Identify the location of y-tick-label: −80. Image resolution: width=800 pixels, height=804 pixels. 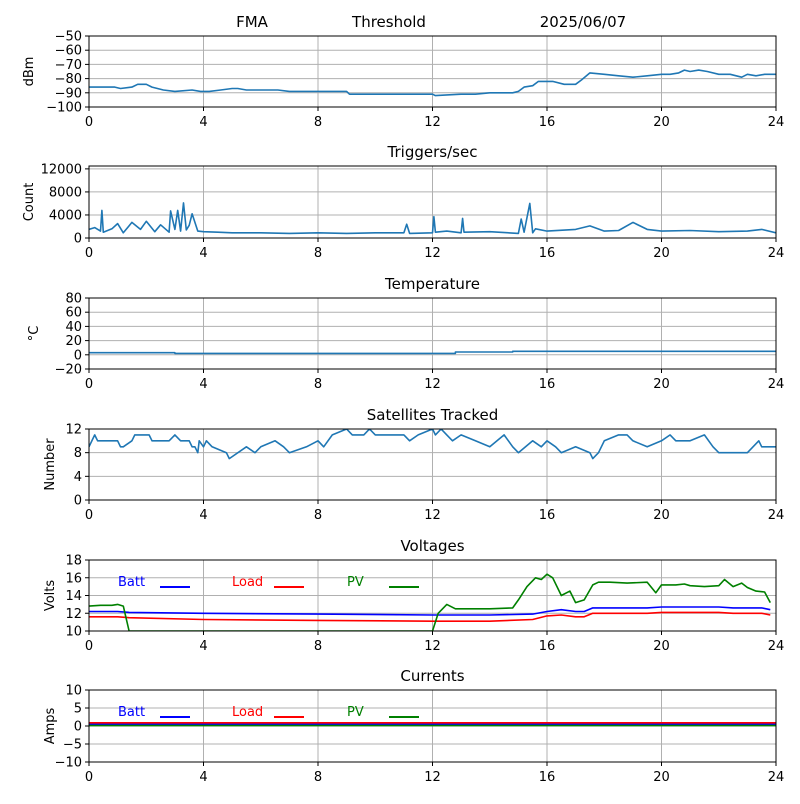
(68, 79).